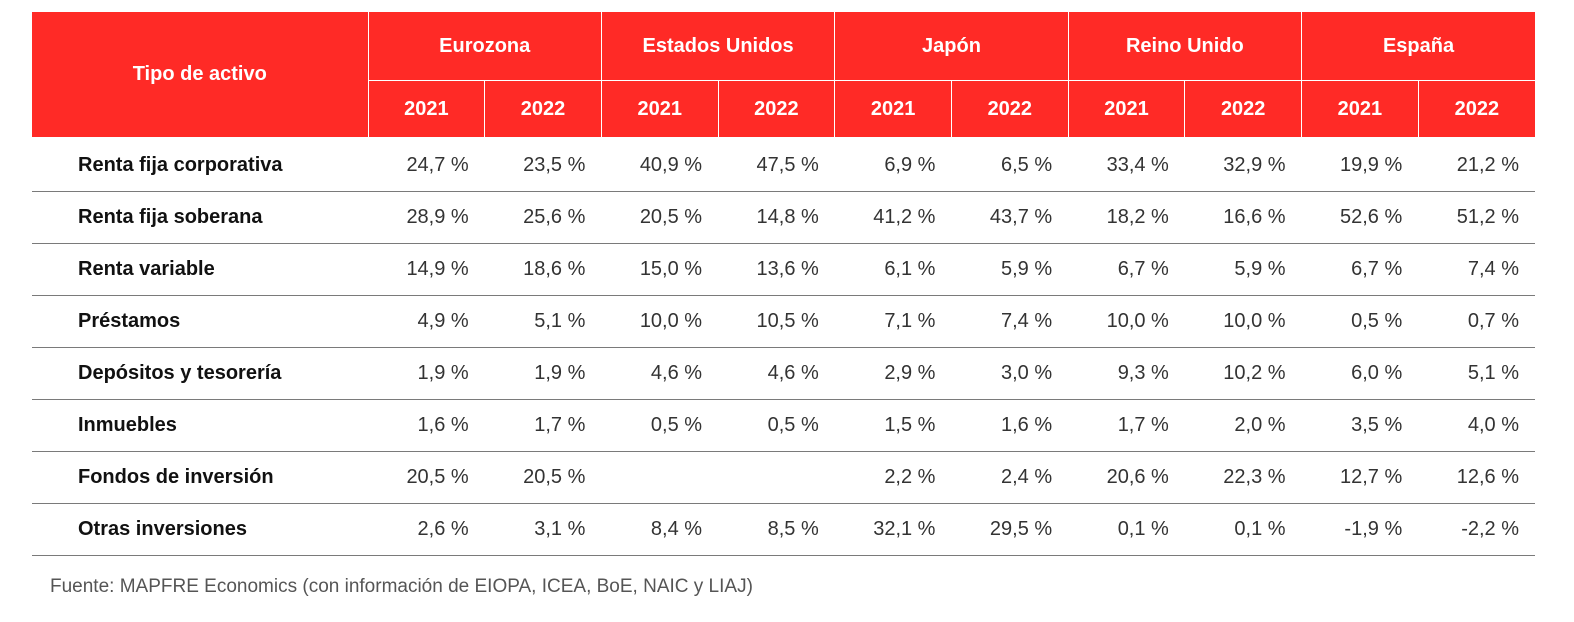 This screenshot has width=1574, height=622. What do you see at coordinates (717, 46) in the screenshot?
I see `region-header-estados-unidos: Estados Unidos` at bounding box center [717, 46].